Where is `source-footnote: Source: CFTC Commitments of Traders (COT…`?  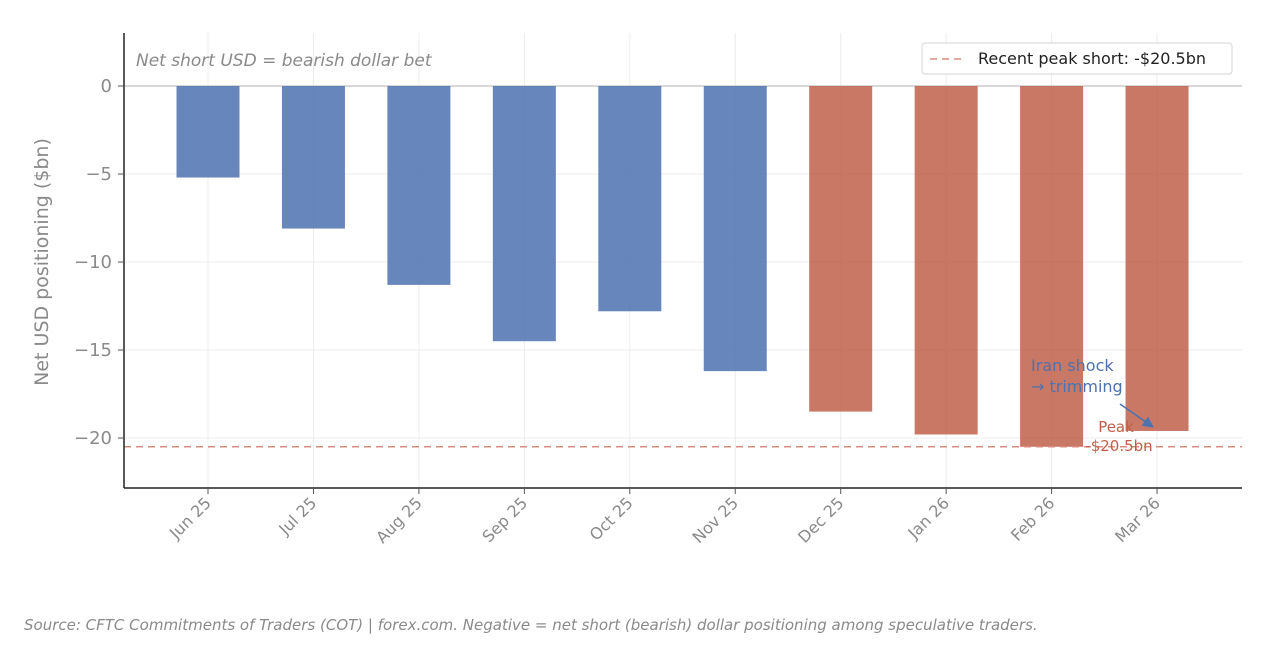 source-footnote: Source: CFTC Commitments of Traders (COT… is located at coordinates (531, 625).